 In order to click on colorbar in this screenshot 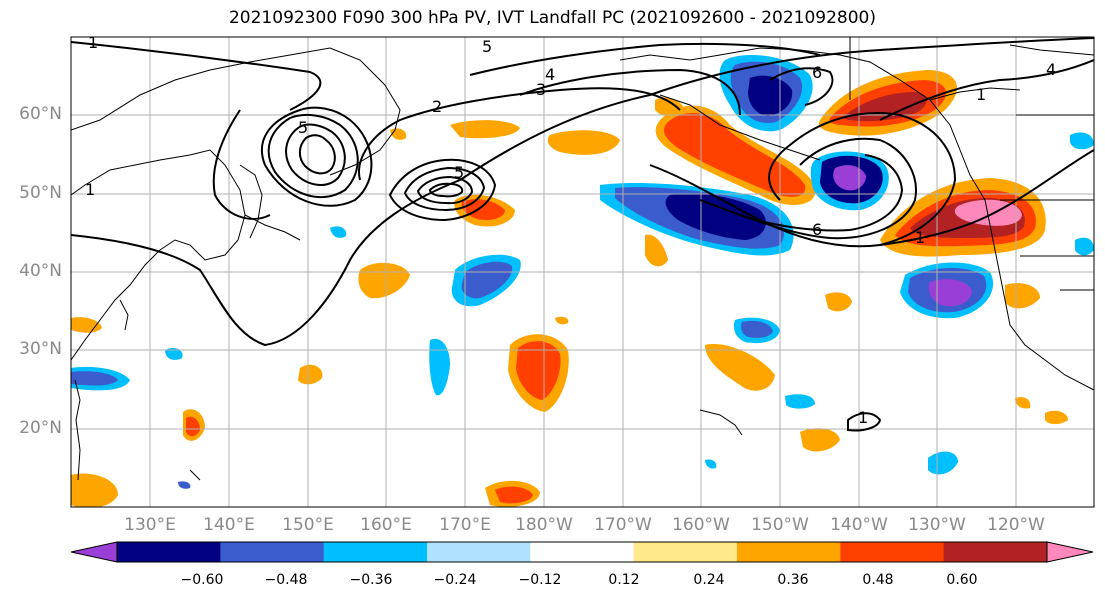, I will do `click(582, 552)`.